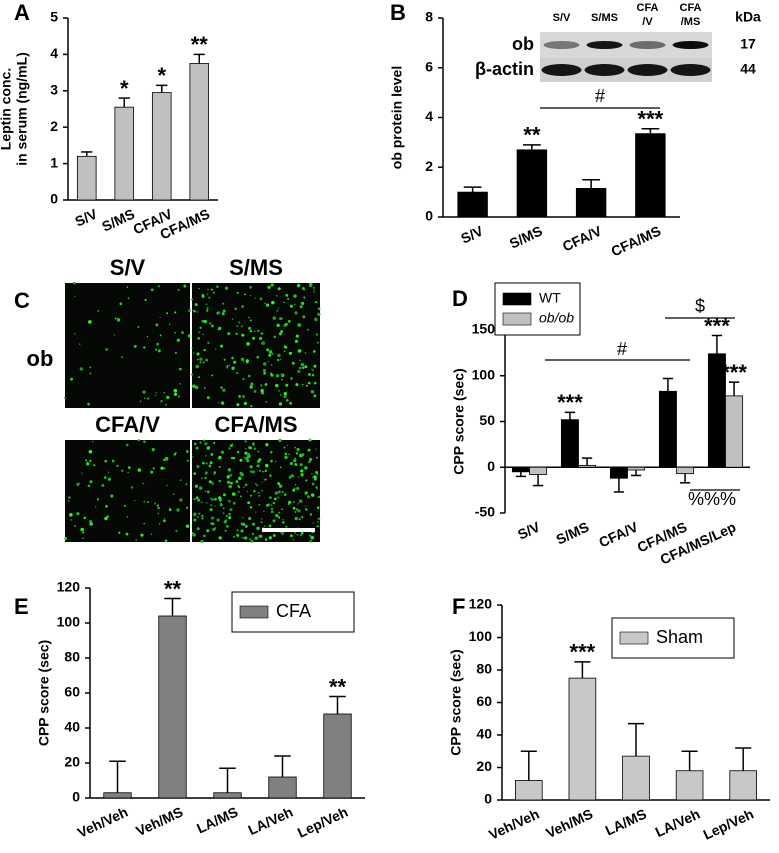  I want to click on x-tick-label: LA/Veh, so click(271, 821).